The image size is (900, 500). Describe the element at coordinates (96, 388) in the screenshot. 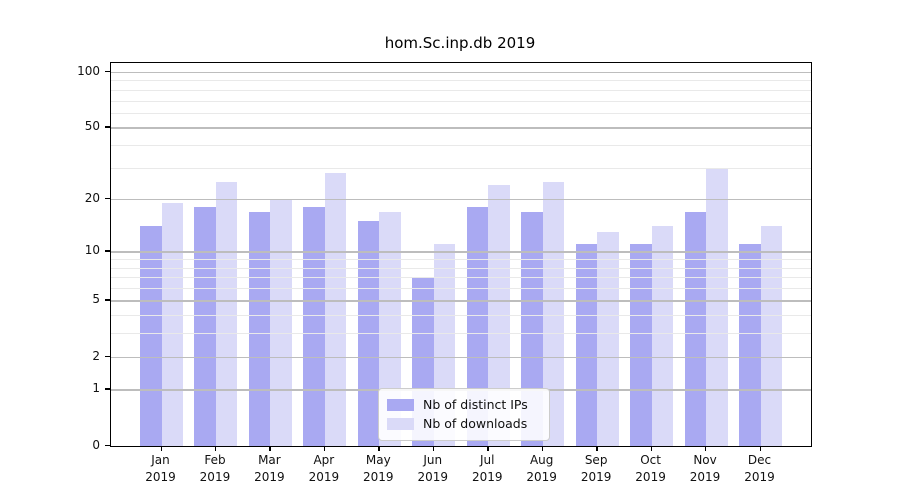

I see `y-tick-label: 1` at that location.